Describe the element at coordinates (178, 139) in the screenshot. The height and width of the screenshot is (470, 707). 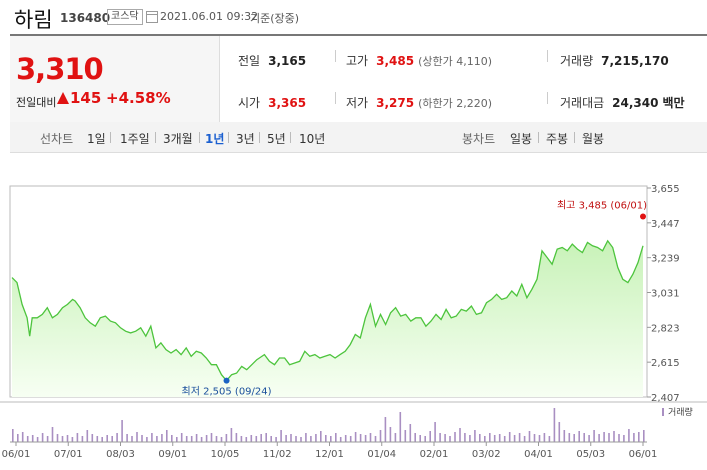
I see `tab-period-3m: 3개월` at that location.